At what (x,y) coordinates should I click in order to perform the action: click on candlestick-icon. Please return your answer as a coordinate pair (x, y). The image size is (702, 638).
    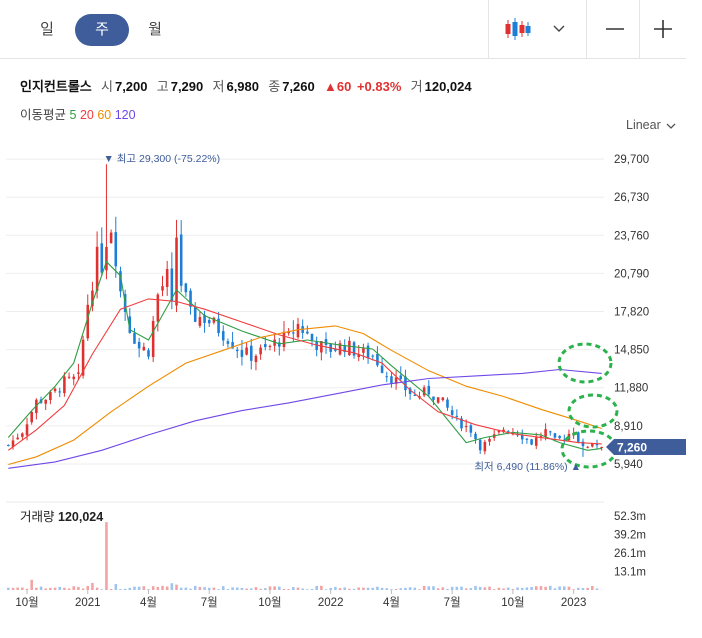
    Looking at the image, I should click on (517, 29).